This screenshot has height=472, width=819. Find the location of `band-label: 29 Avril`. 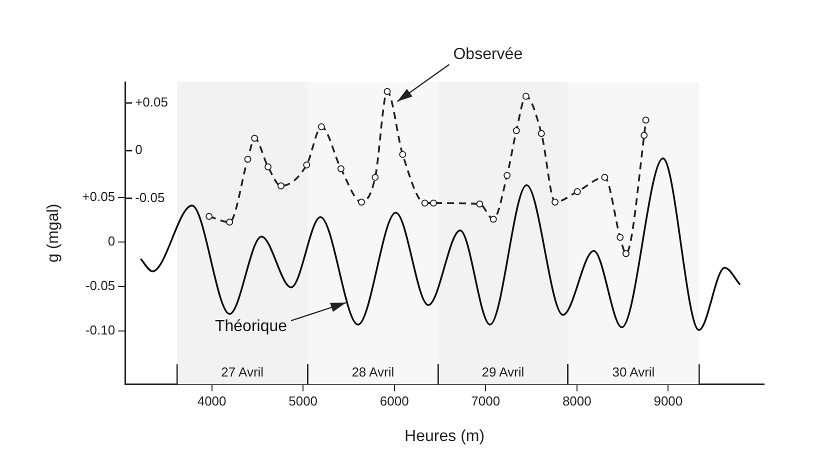

band-label: 29 Avril is located at coordinates (503, 372).